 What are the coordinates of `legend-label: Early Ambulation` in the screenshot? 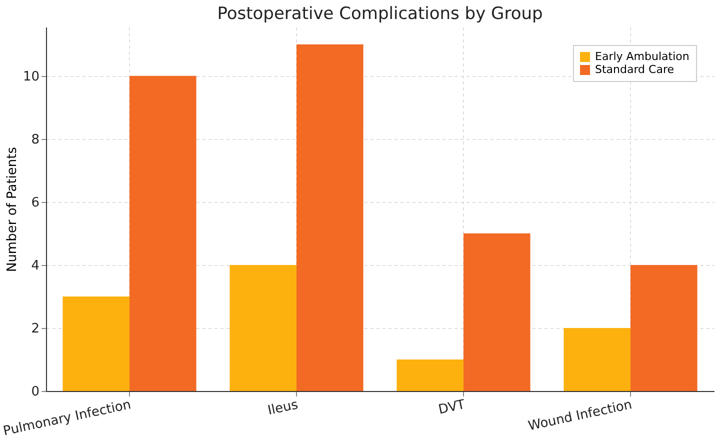 It's located at (642, 56).